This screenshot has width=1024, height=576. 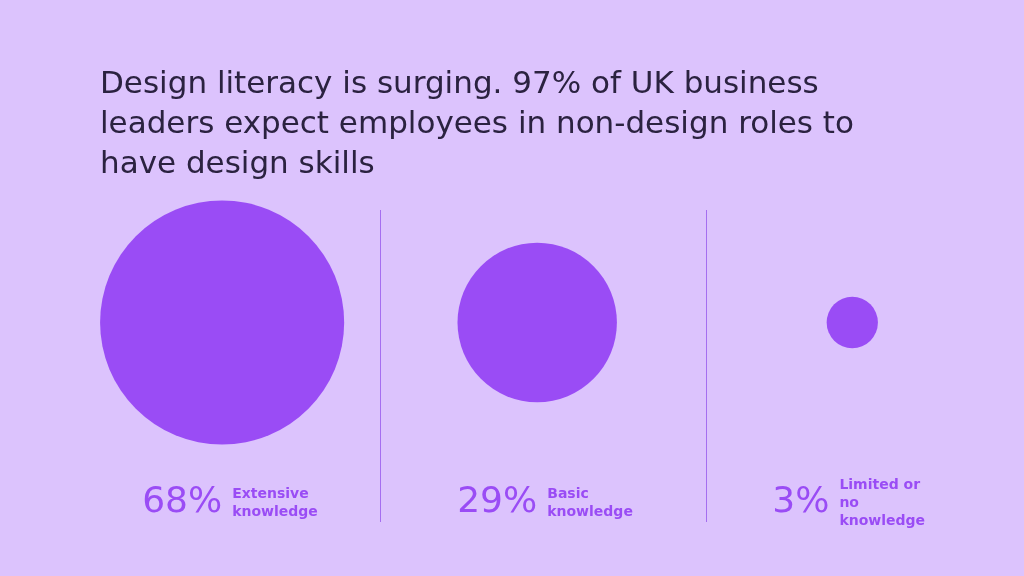 I want to click on data-label: 3%, so click(x=801, y=500).